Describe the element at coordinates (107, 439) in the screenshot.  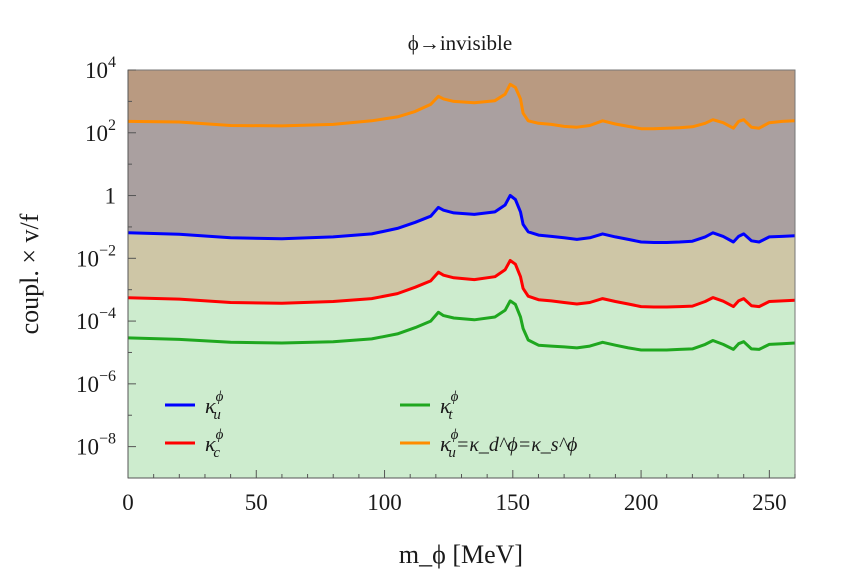
I see `y-tick-exponent: −8` at that location.